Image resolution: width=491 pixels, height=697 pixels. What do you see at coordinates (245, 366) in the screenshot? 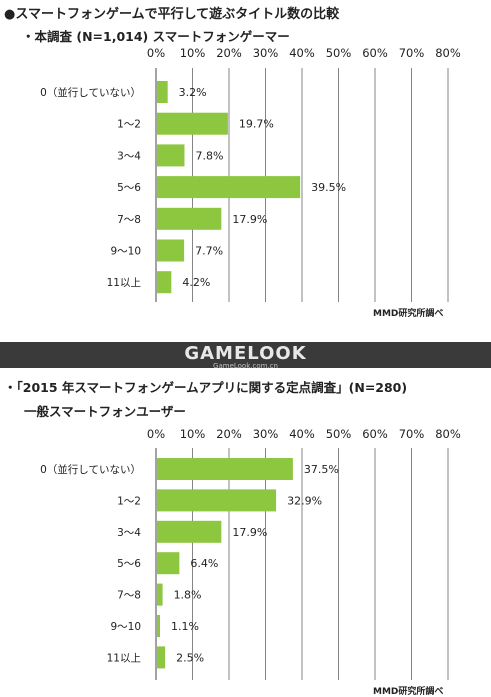
I see `watermark-site: GameLook.com.cn` at bounding box center [245, 366].